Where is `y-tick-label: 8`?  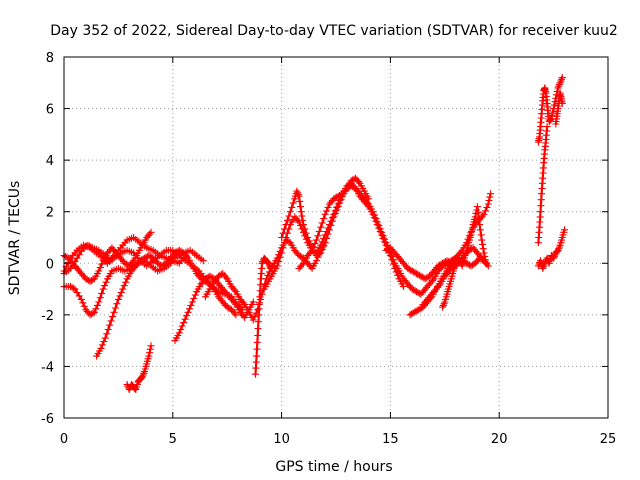 y-tick-label: 8 is located at coordinates (50, 58).